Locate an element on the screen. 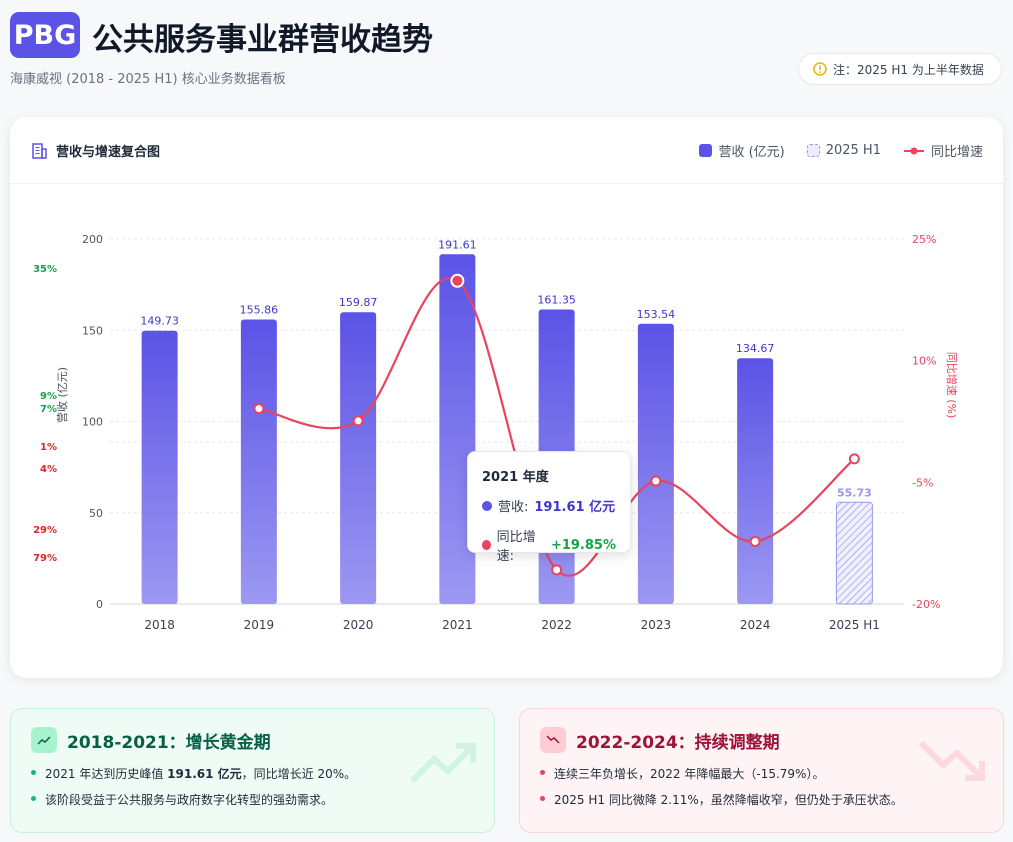 Image resolution: width=1013 pixels, height=842 pixels. note-text: 注：2025 H1 为上半年数据 is located at coordinates (908, 69).